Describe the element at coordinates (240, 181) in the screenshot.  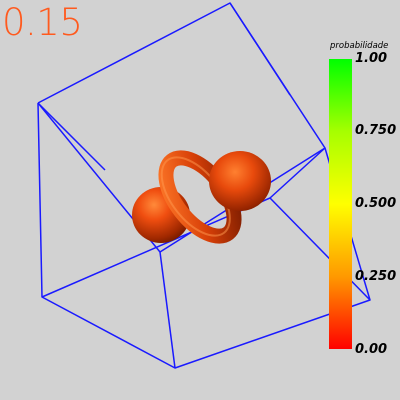
I see `right-lobe` at that location.